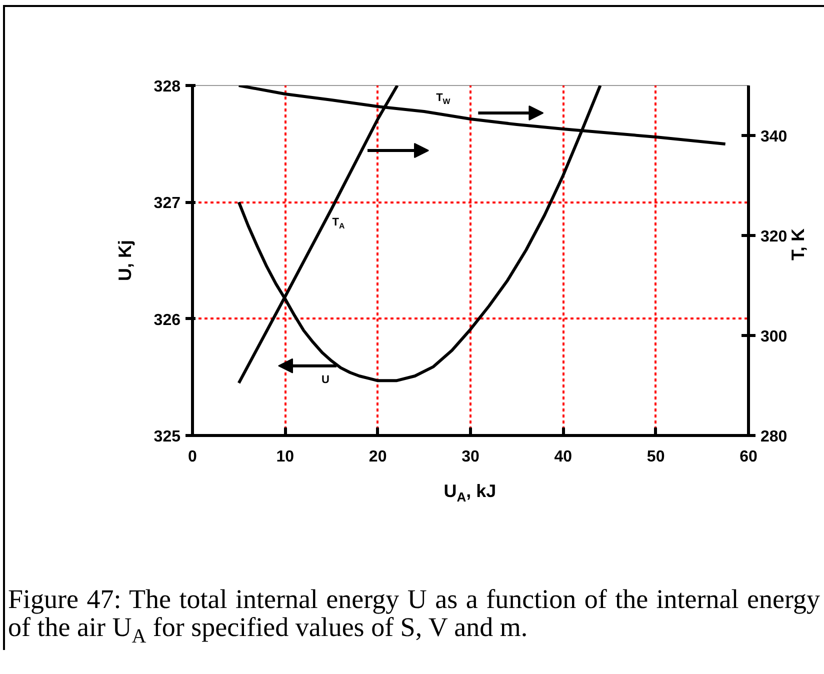 The width and height of the screenshot is (824, 674). Describe the element at coordinates (798, 244) in the screenshot. I see `y2-axis-title: T, K` at that location.